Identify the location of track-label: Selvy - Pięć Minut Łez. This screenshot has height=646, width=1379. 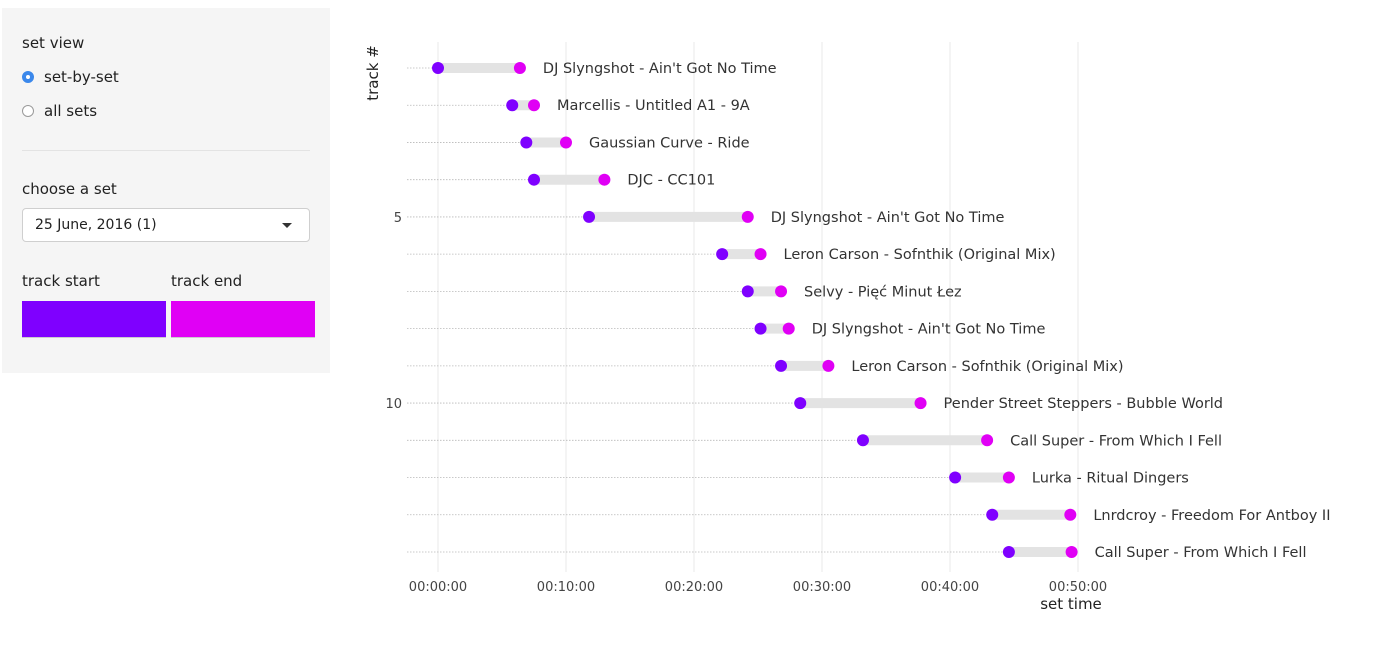
(883, 292).